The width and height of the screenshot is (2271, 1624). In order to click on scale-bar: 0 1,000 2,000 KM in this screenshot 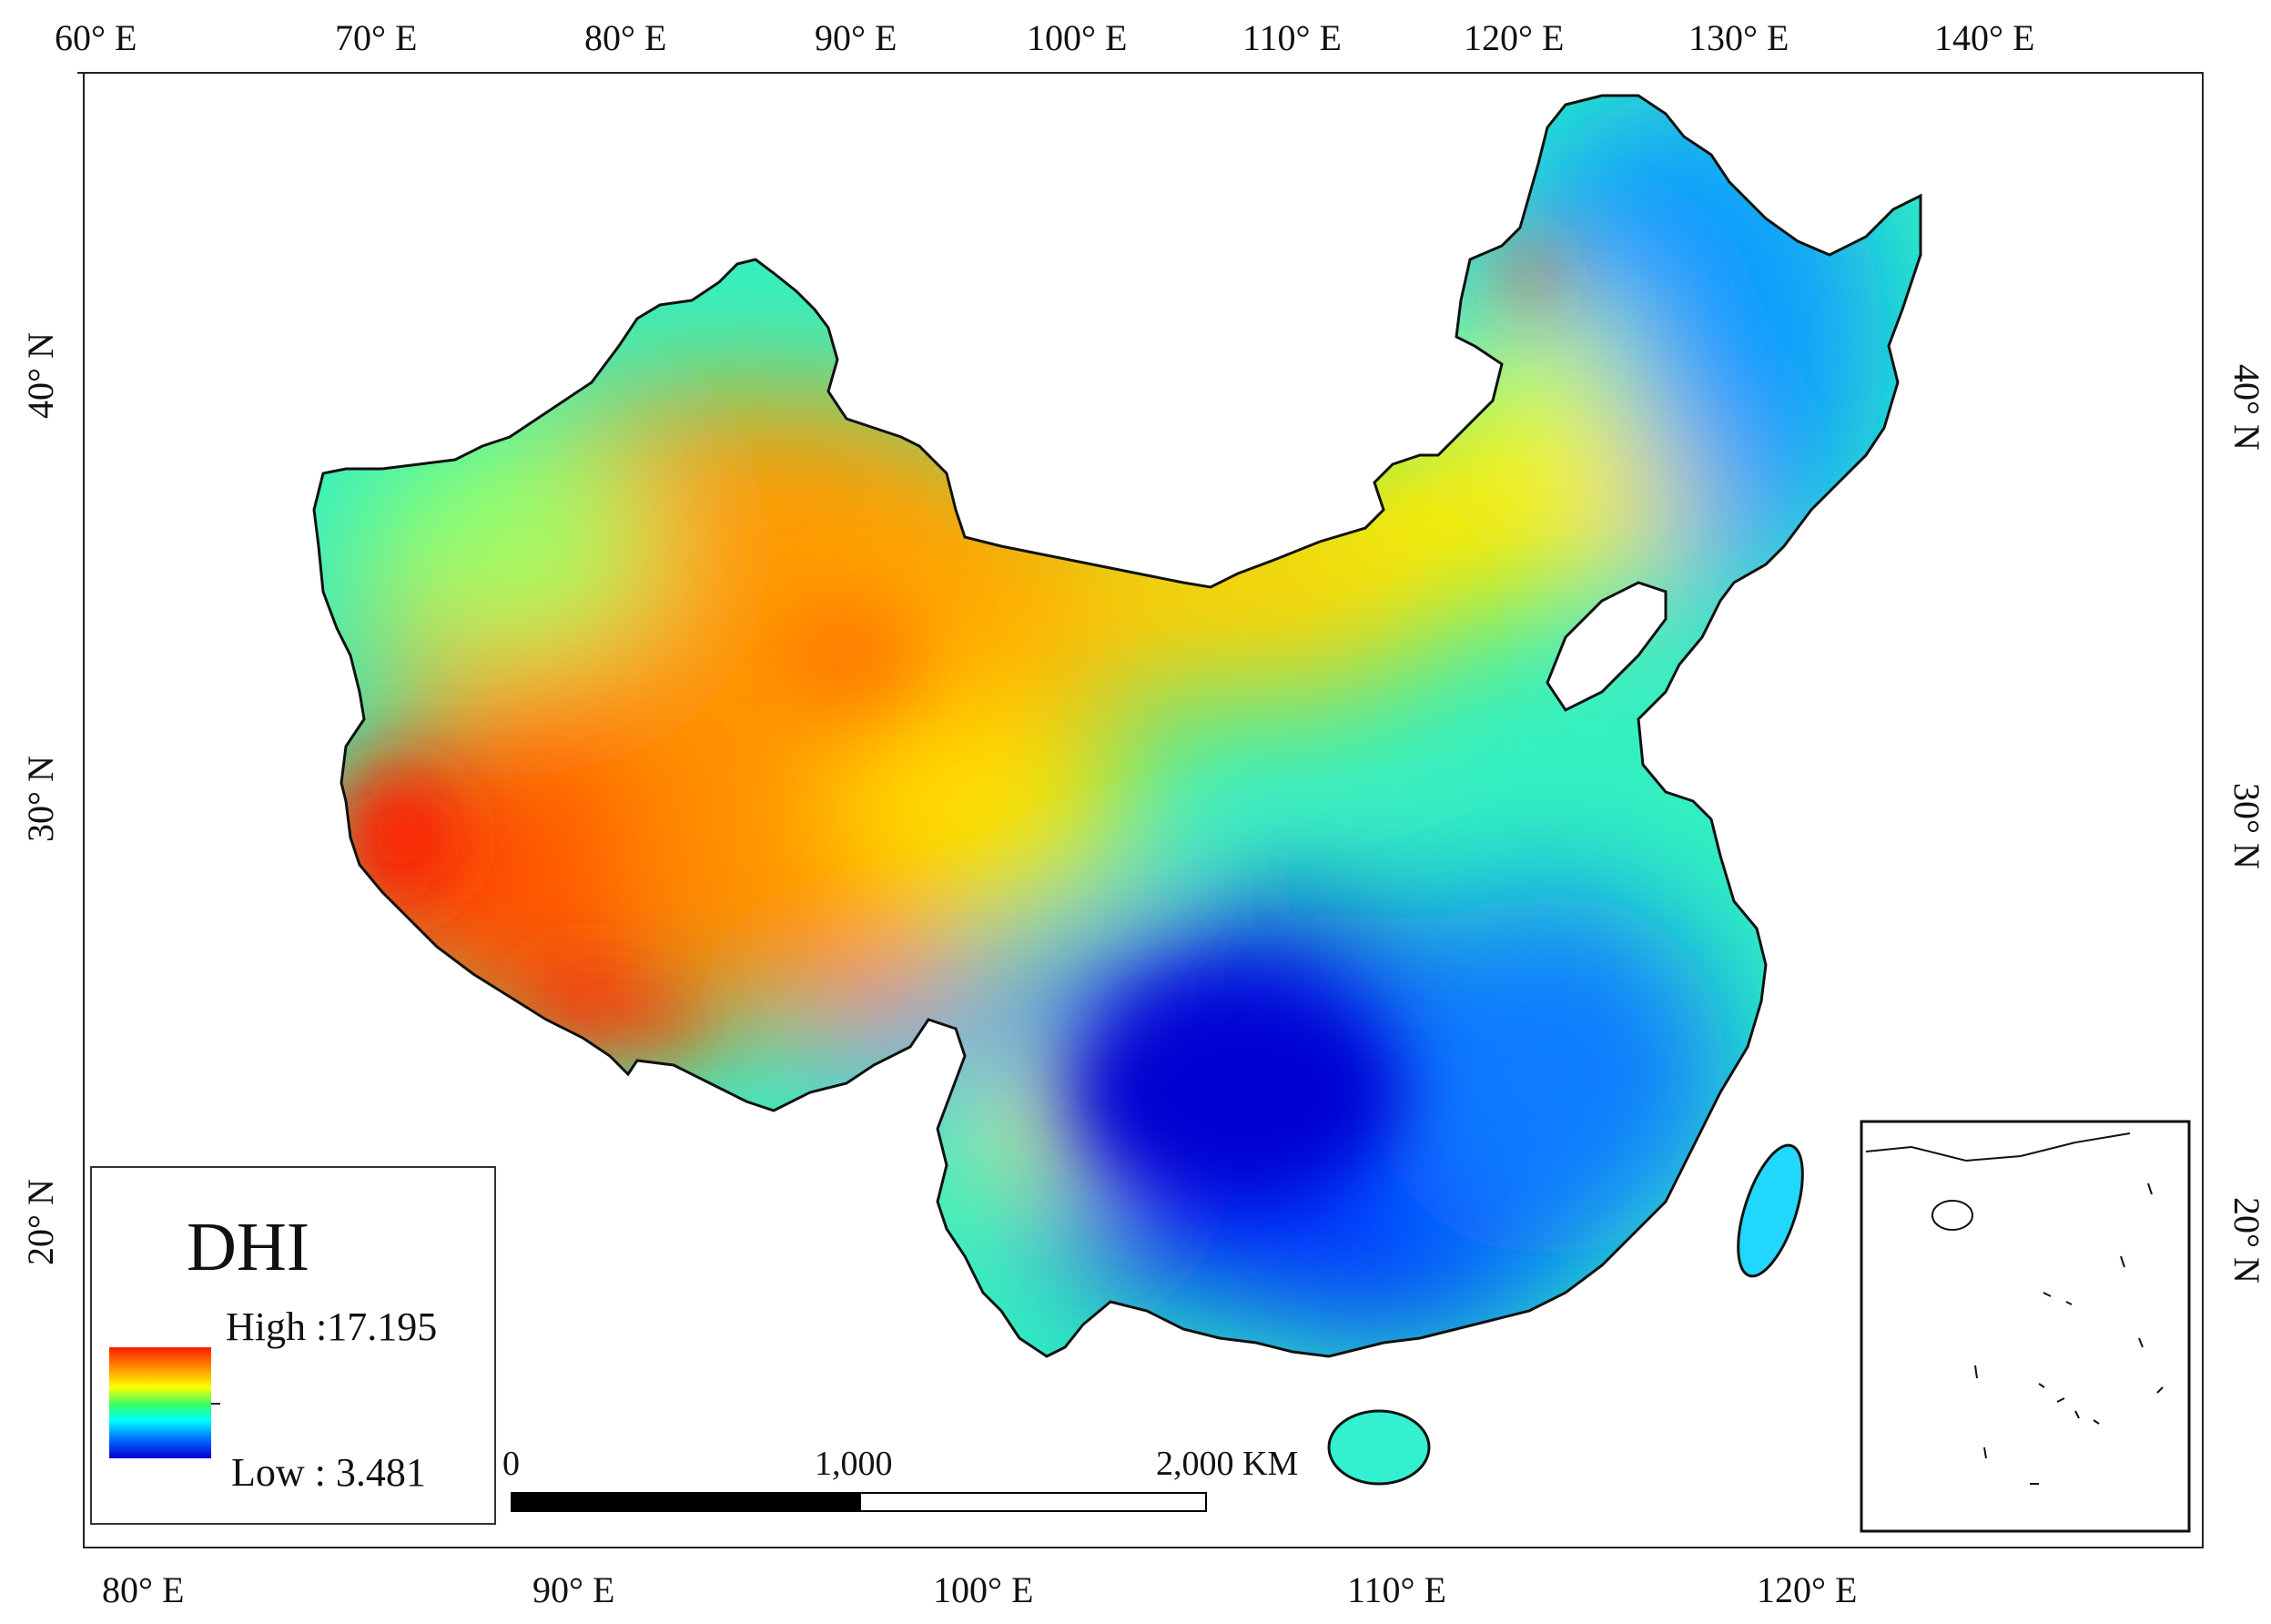, I will do `click(900, 1479)`.